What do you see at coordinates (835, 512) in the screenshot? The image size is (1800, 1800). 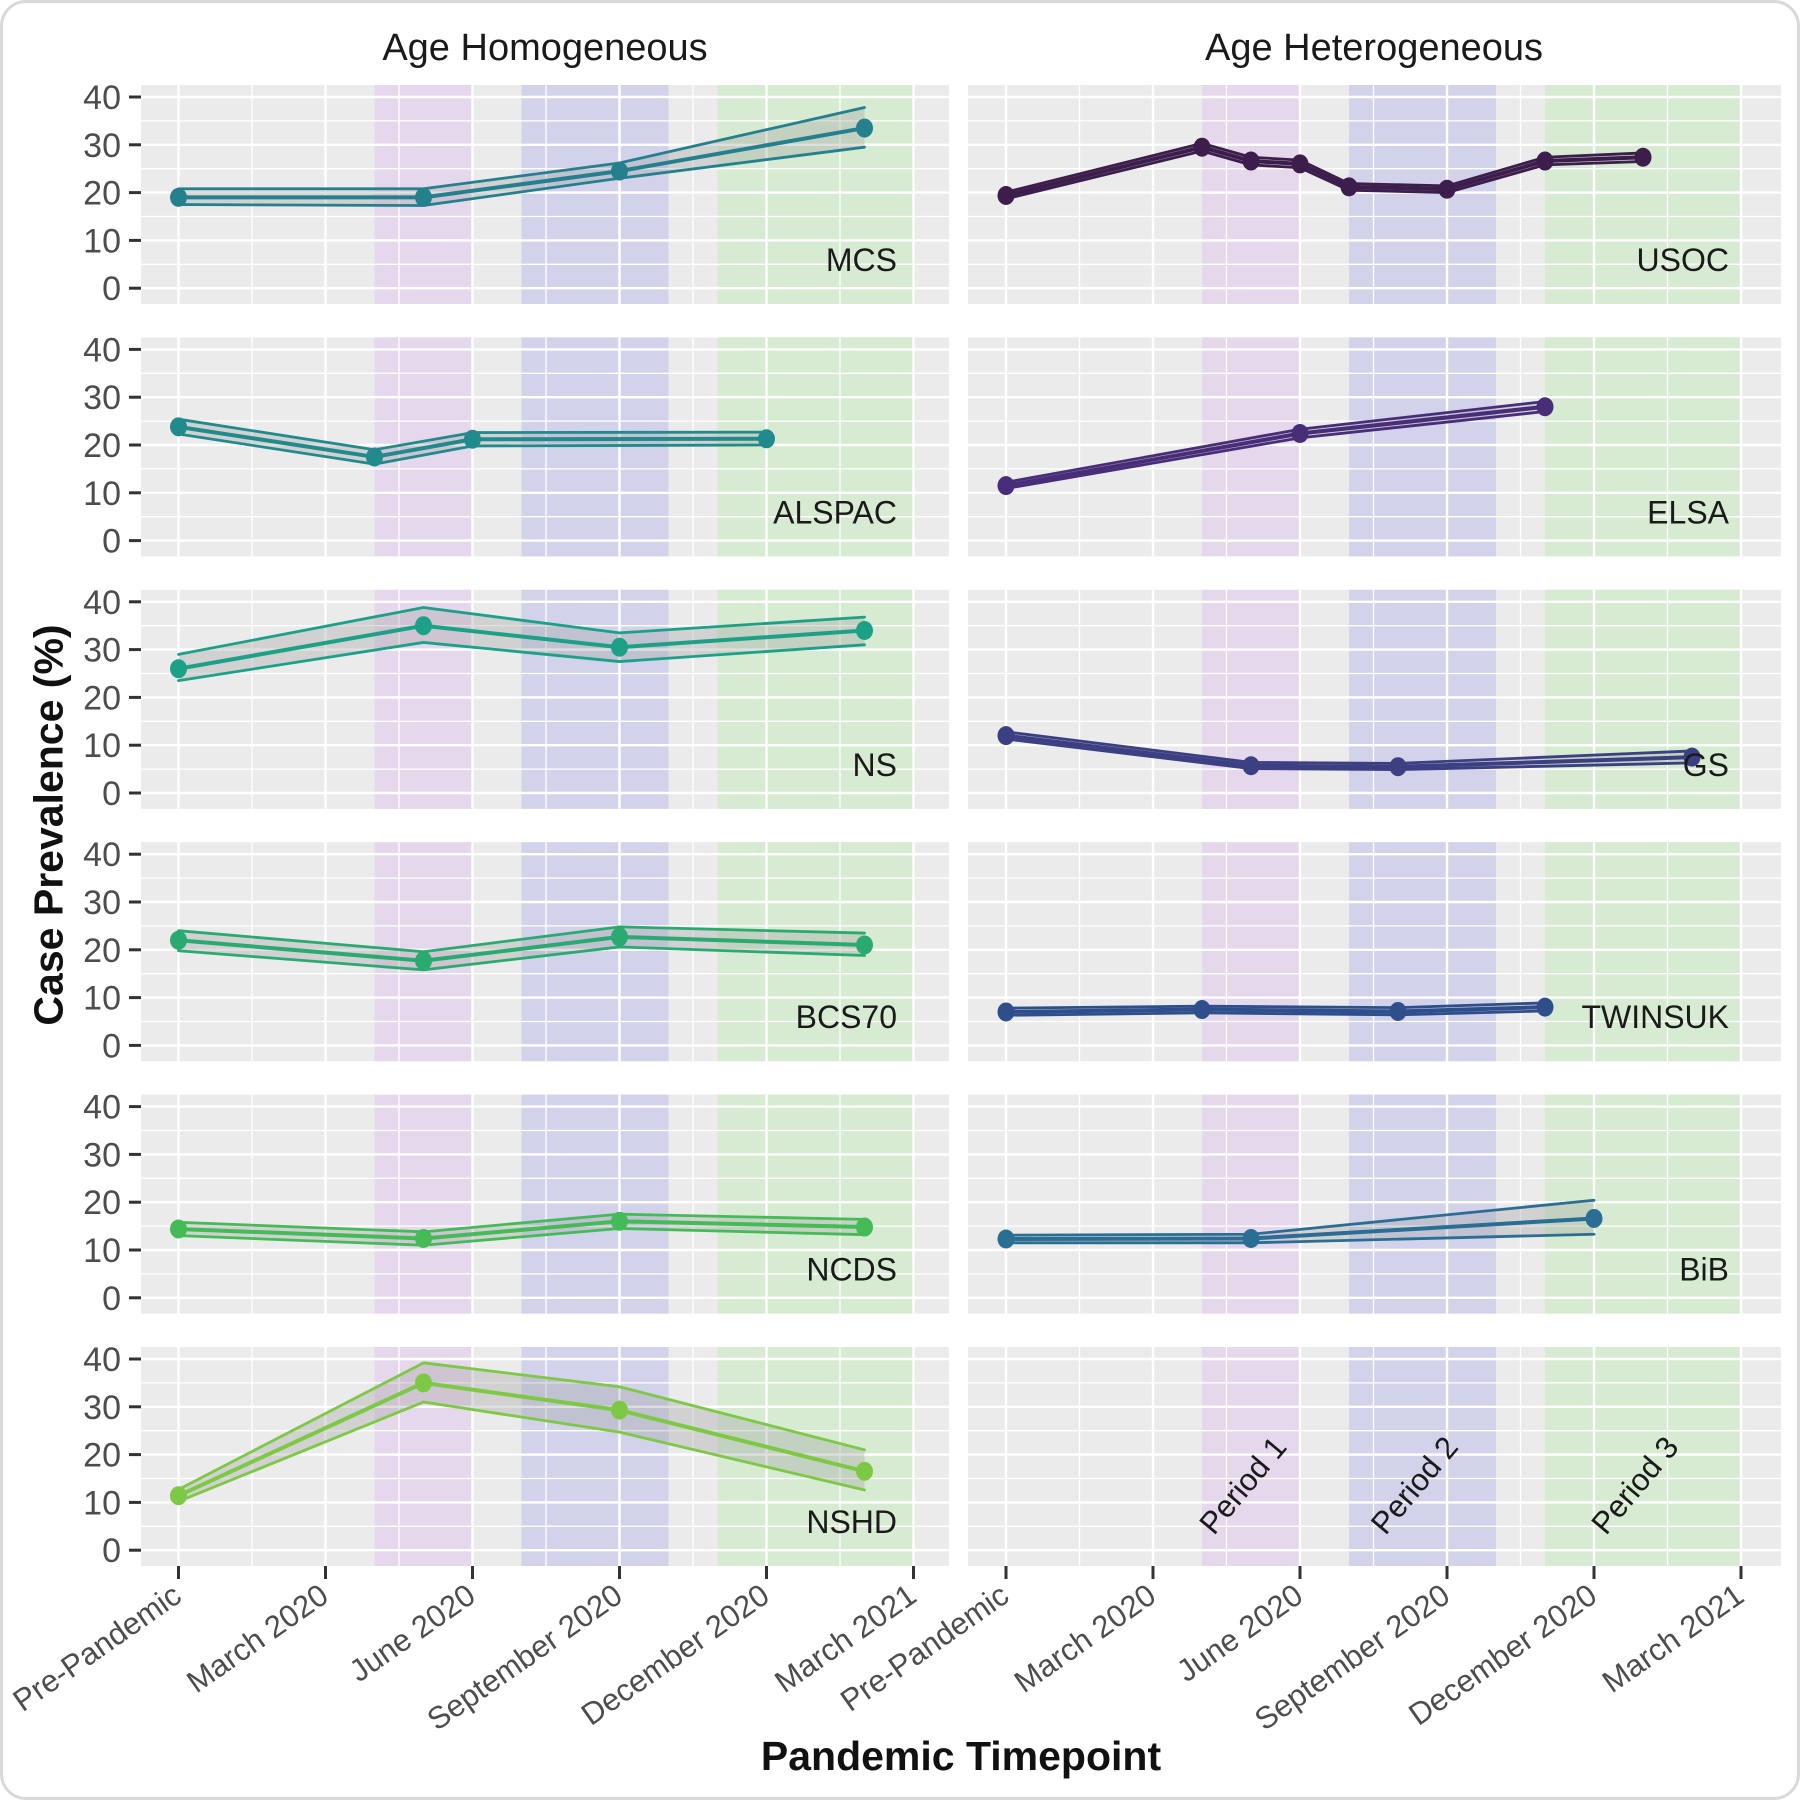 I see `facet-label-alspac: ALSPAC` at bounding box center [835, 512].